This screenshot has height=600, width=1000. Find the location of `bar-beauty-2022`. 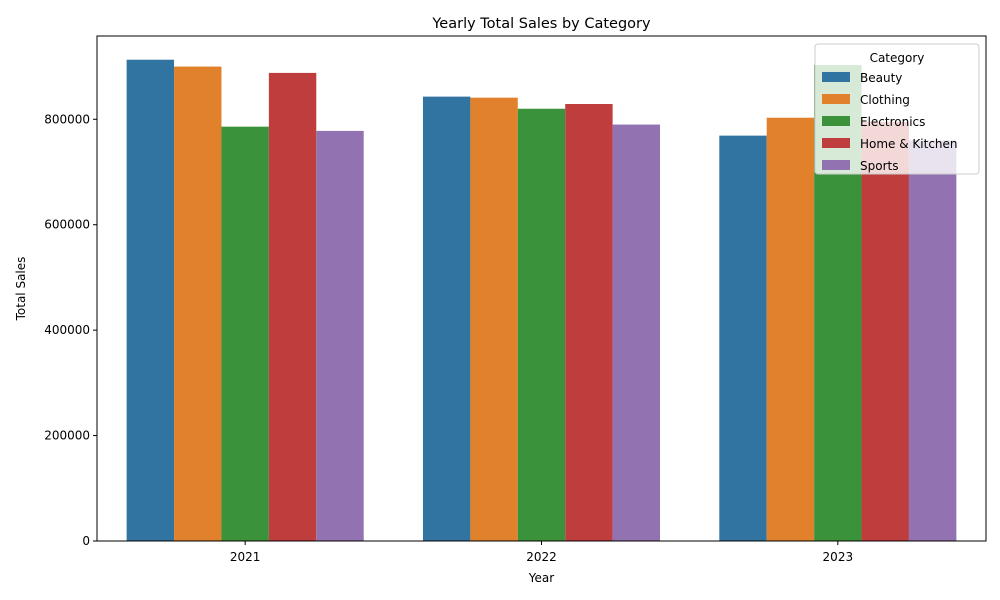

bar-beauty-2022 is located at coordinates (446, 319).